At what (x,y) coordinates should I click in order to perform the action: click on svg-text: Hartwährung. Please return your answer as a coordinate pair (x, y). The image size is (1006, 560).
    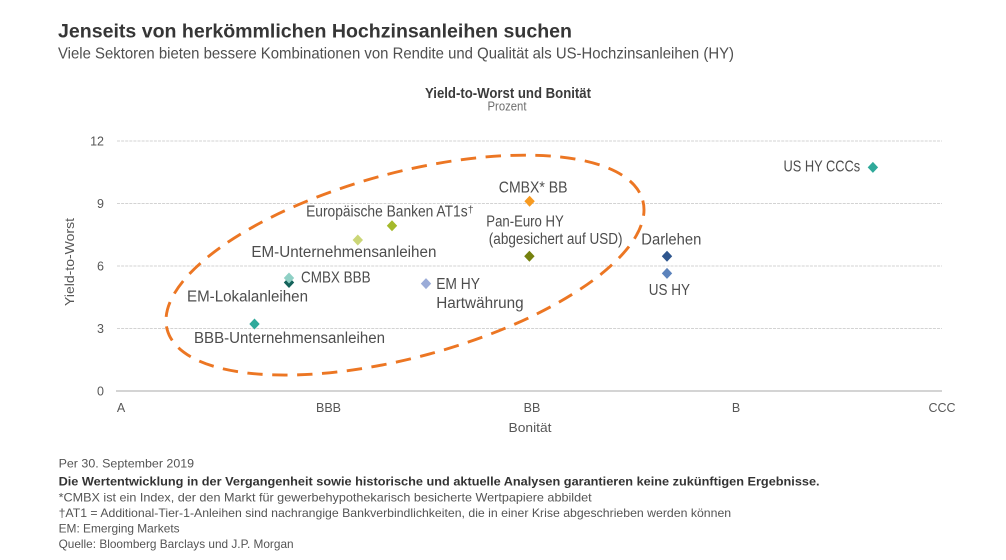
    Looking at the image, I should click on (480, 303).